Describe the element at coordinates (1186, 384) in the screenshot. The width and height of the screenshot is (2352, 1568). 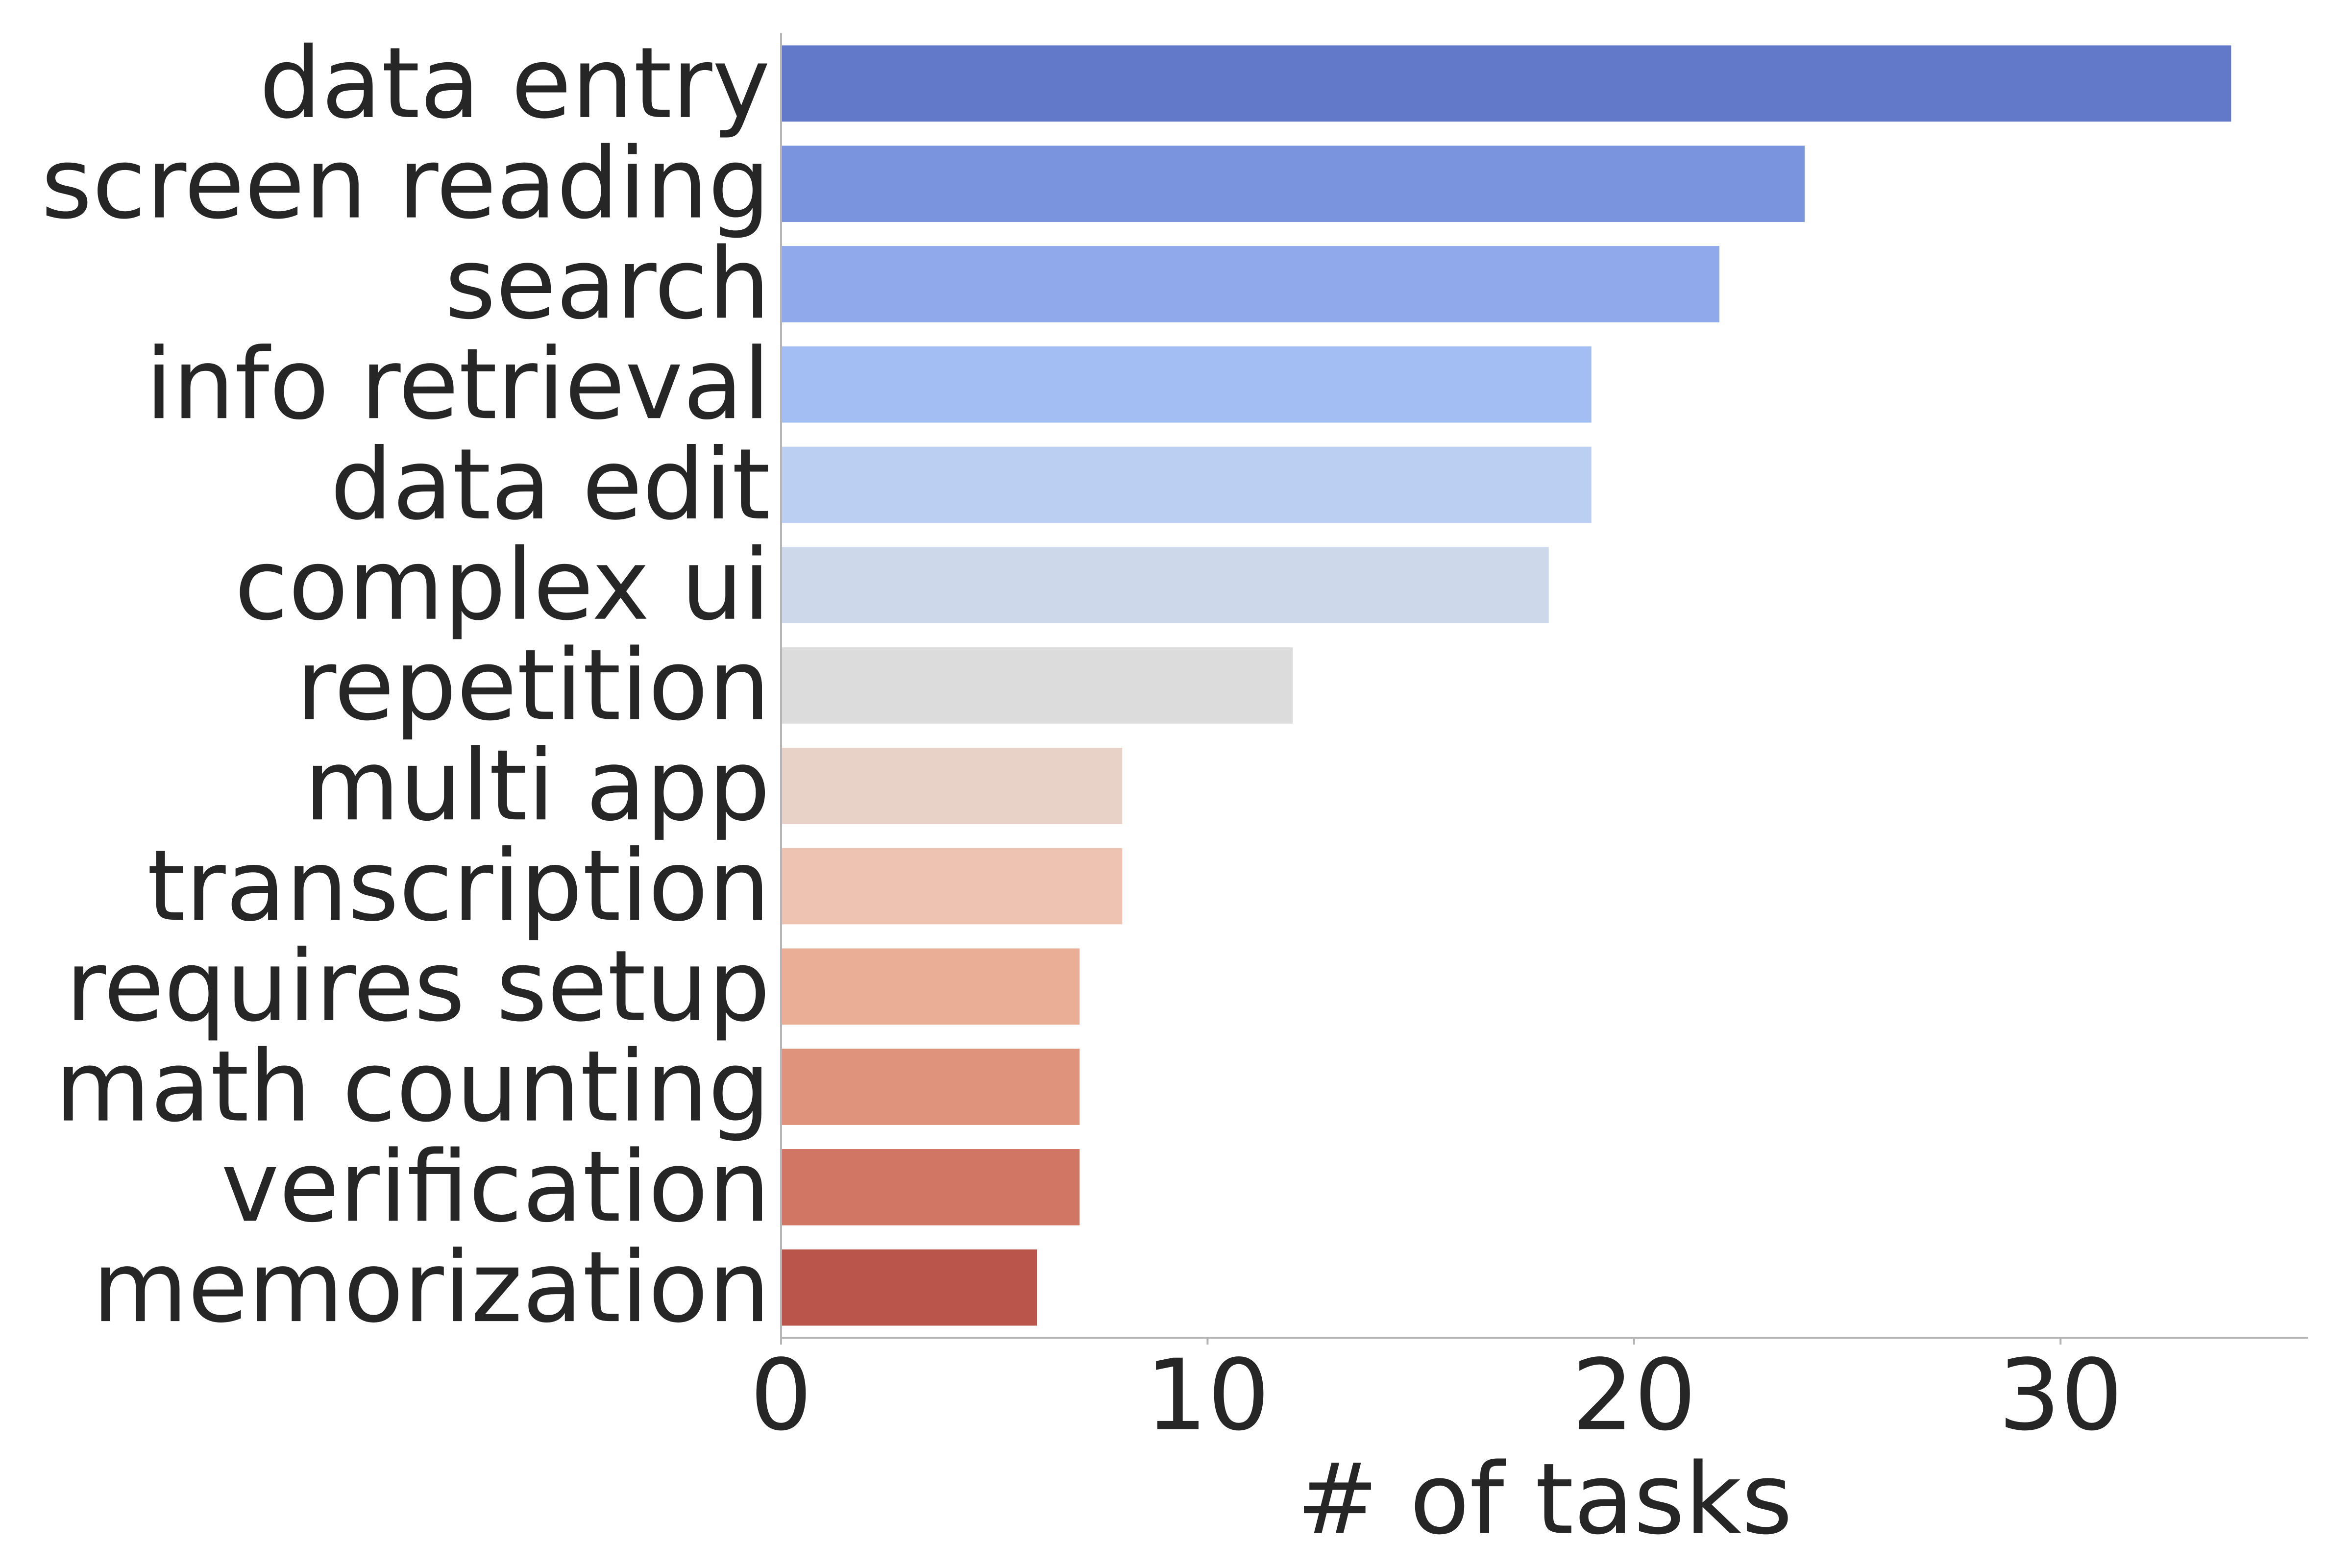
I see `bar-info-retrieval` at that location.